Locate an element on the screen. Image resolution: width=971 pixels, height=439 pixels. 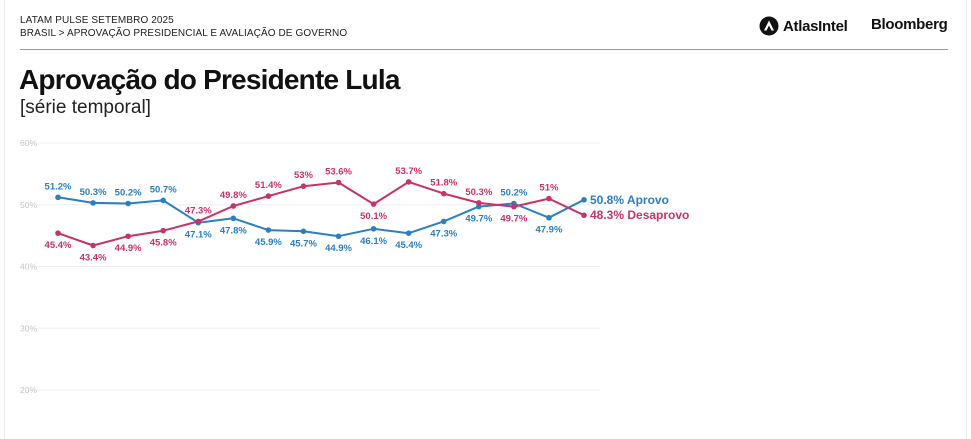
report-kicker: LATAM PULSE SETEMBRO 2025 is located at coordinates (97, 20).